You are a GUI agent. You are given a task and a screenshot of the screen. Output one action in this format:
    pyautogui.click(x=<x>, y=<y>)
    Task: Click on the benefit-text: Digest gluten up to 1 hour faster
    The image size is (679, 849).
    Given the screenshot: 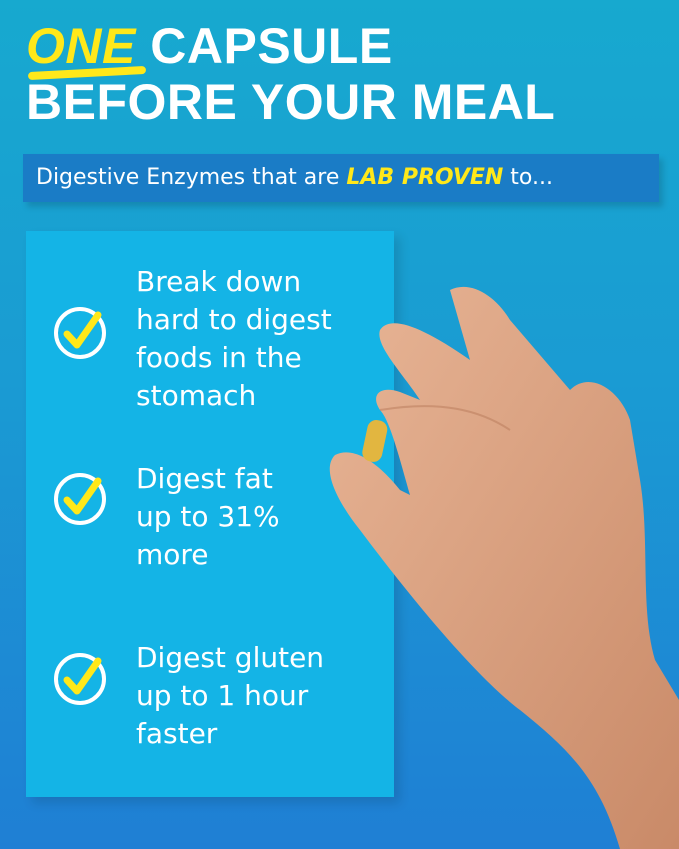 What is the action you would take?
    pyautogui.click(x=230, y=695)
    